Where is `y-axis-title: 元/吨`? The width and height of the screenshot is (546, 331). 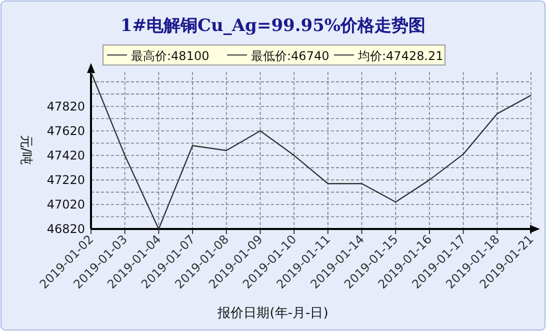
y-axis-title: 元/吨 is located at coordinates (25, 150).